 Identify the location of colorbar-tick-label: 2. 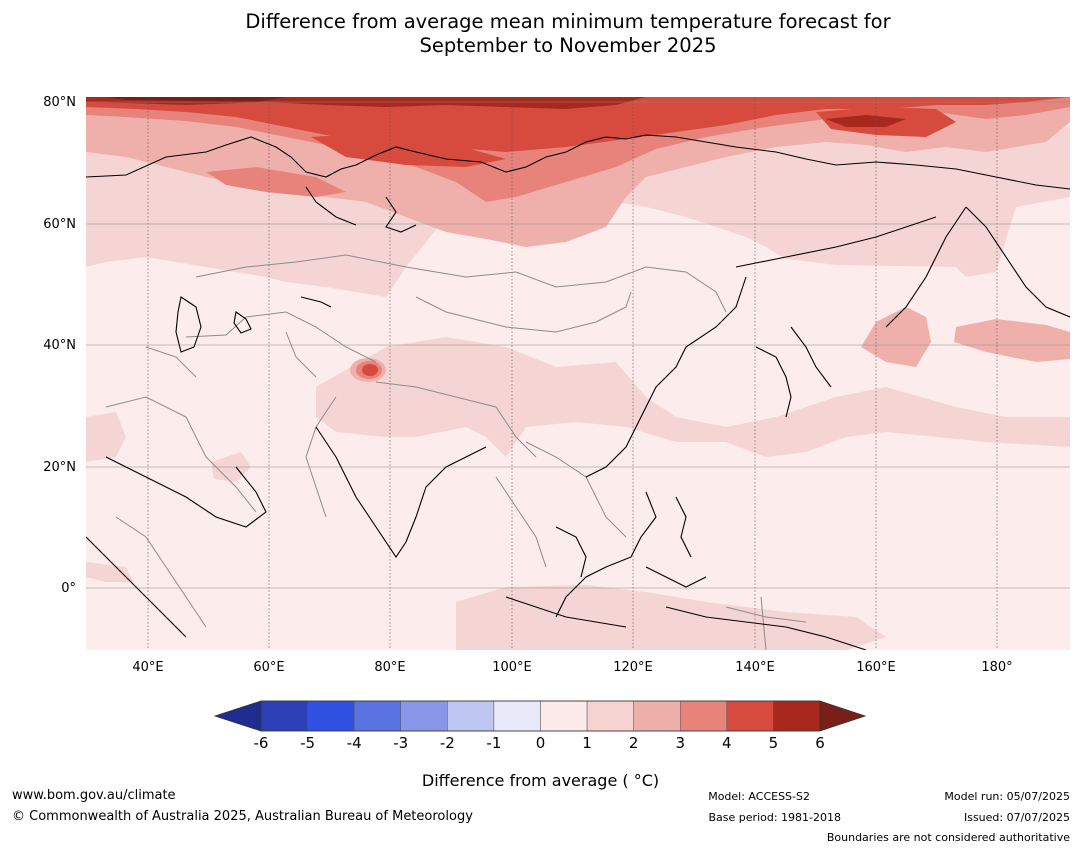
(633, 743).